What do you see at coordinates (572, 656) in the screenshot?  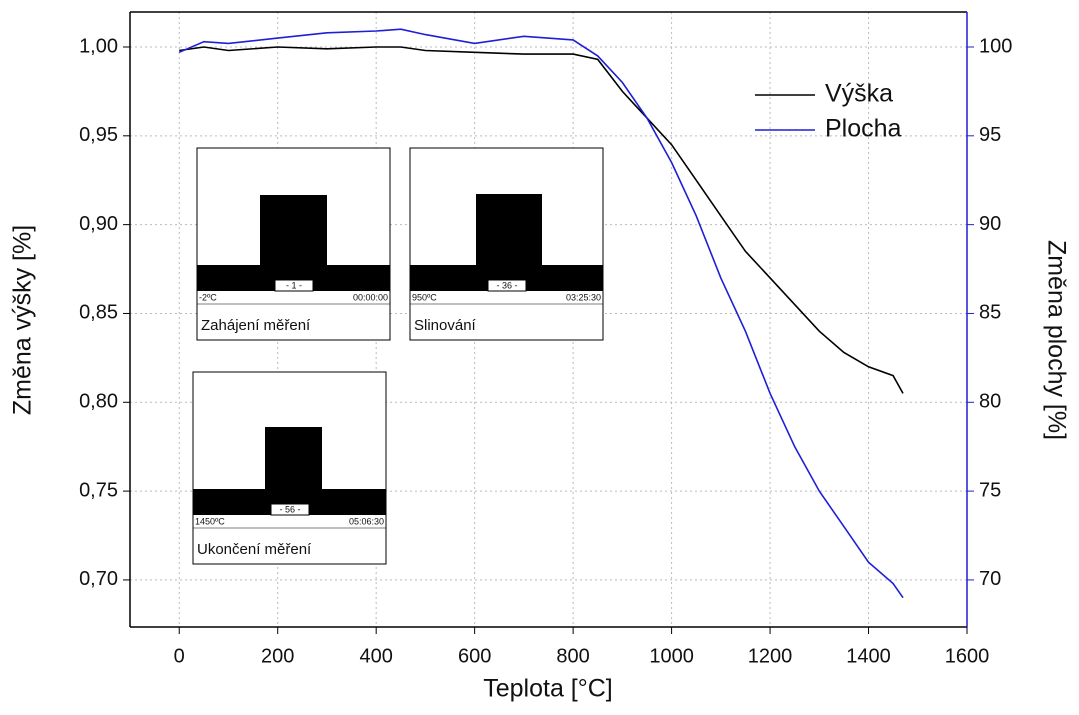 I see `x-tick-label: 800` at bounding box center [572, 656].